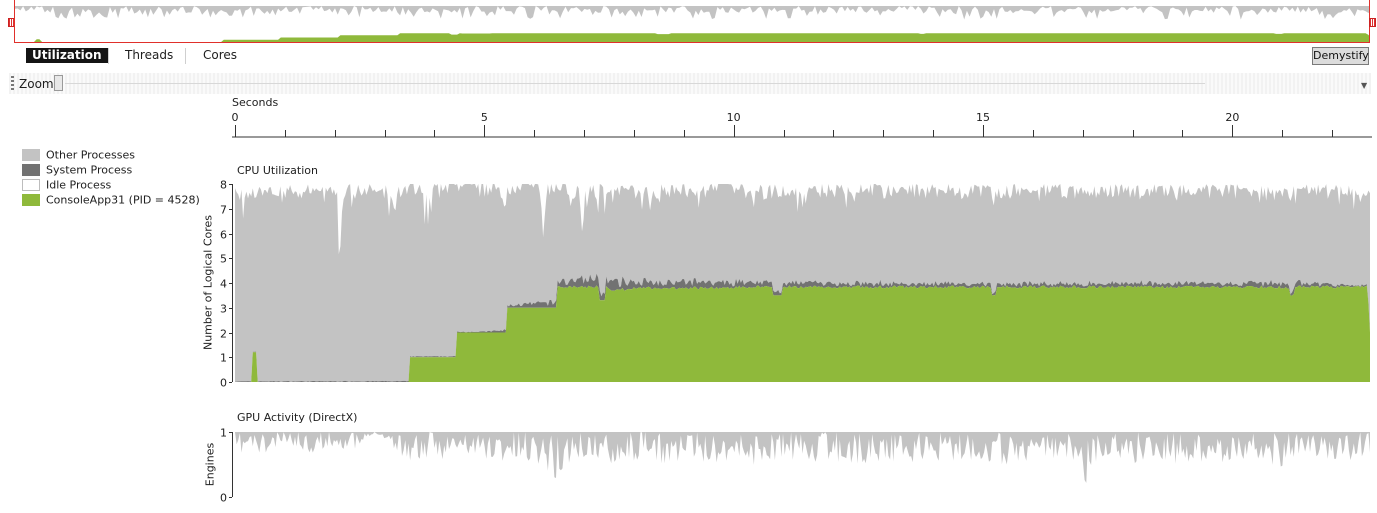  Describe the element at coordinates (802, 457) in the screenshot. I see `gpu-activity-area` at that location.